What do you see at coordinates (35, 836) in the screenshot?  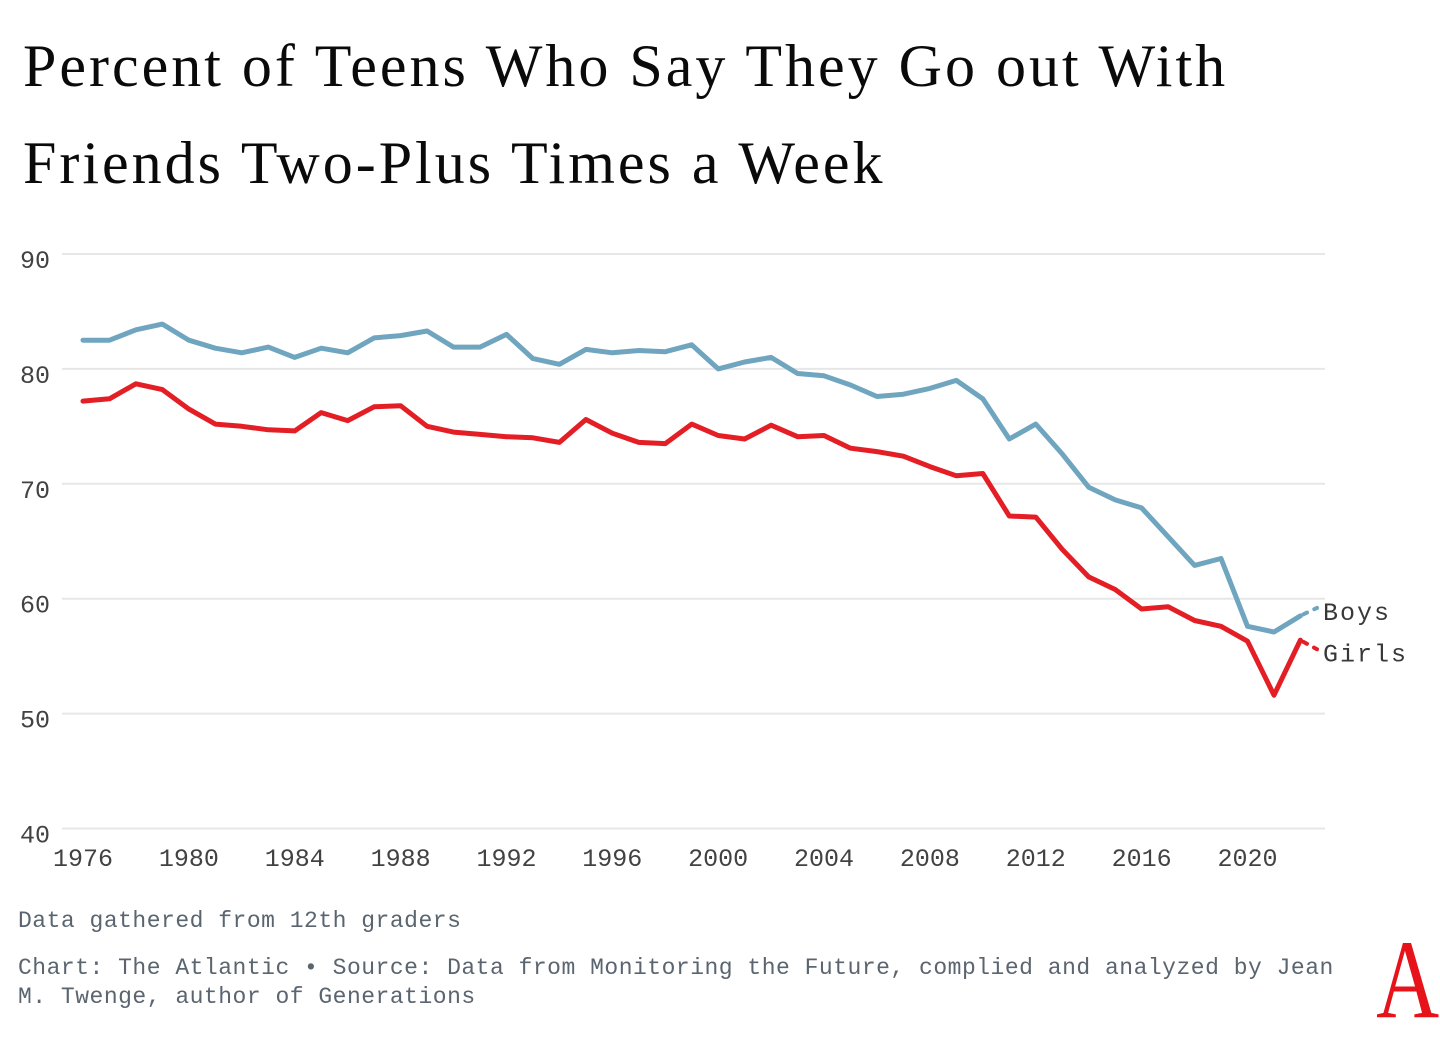 I see `y-tick-label-40: 40` at bounding box center [35, 836].